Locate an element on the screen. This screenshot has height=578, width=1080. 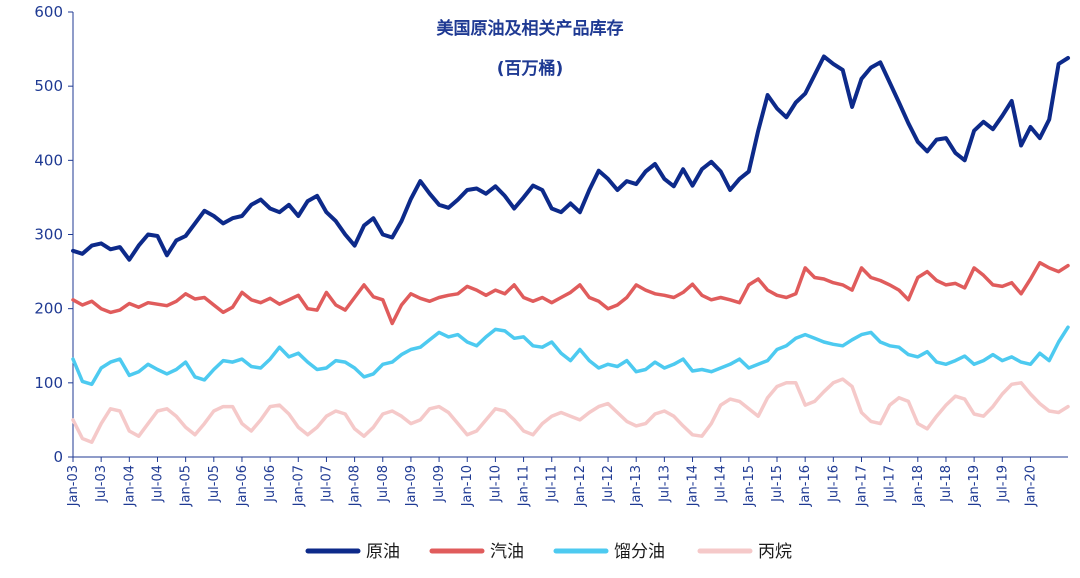
x-tick-label: Jul-07 is located at coordinates (326, 484).